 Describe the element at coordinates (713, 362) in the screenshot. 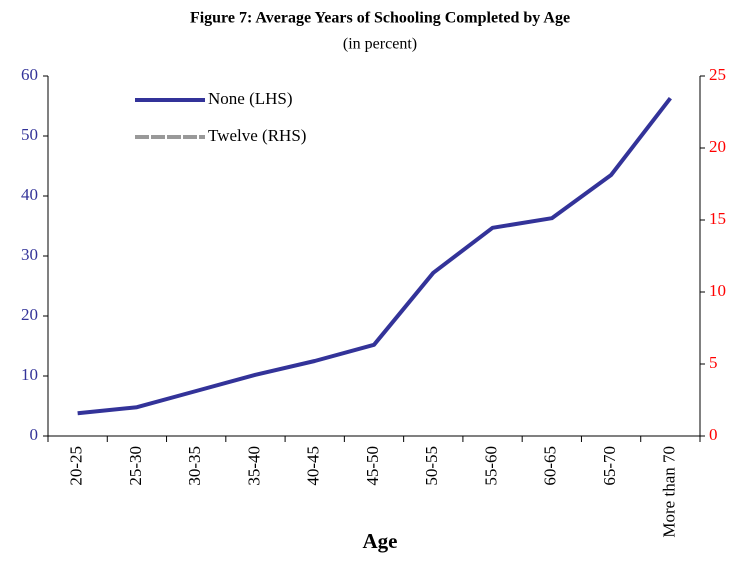

I see `y2-tick-label: 5` at that location.